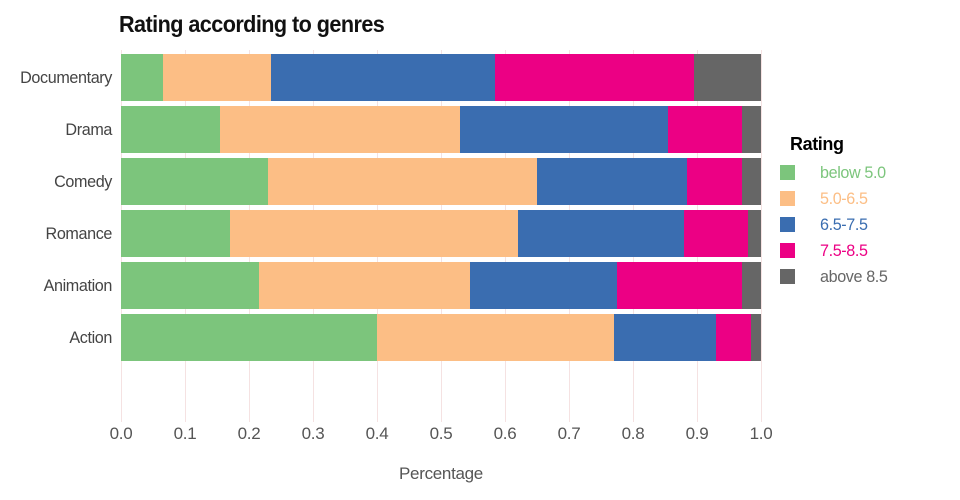 This screenshot has height=500, width=960. What do you see at coordinates (569, 433) in the screenshot?
I see `x-tick-label: 0.7` at bounding box center [569, 433].